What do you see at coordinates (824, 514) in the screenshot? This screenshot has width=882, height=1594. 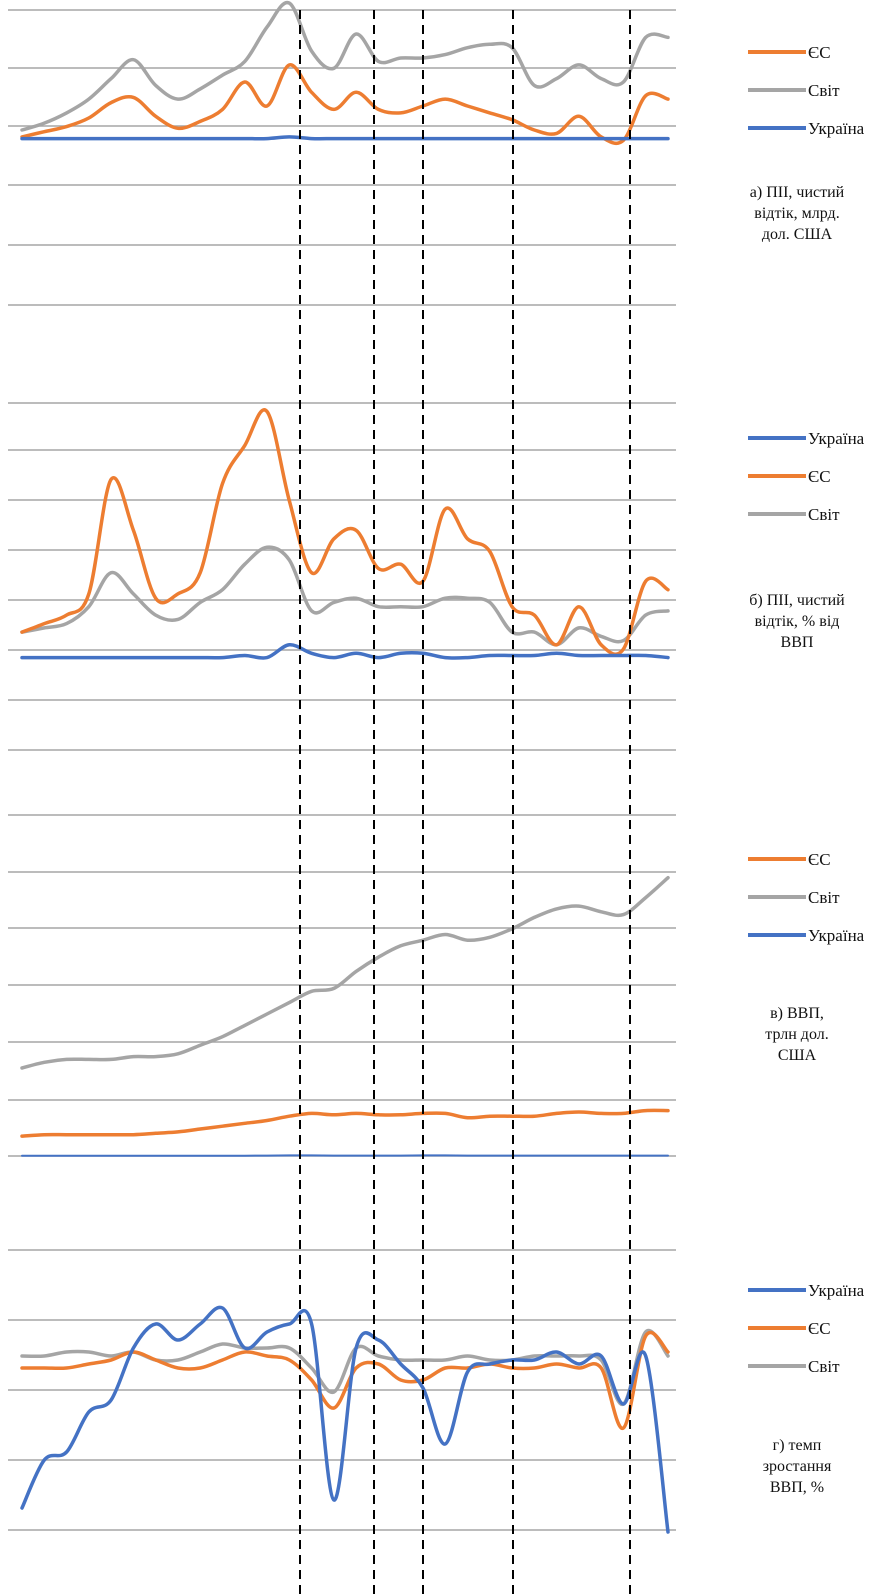 I see `legend-label-b-2: Світ` at bounding box center [824, 514].